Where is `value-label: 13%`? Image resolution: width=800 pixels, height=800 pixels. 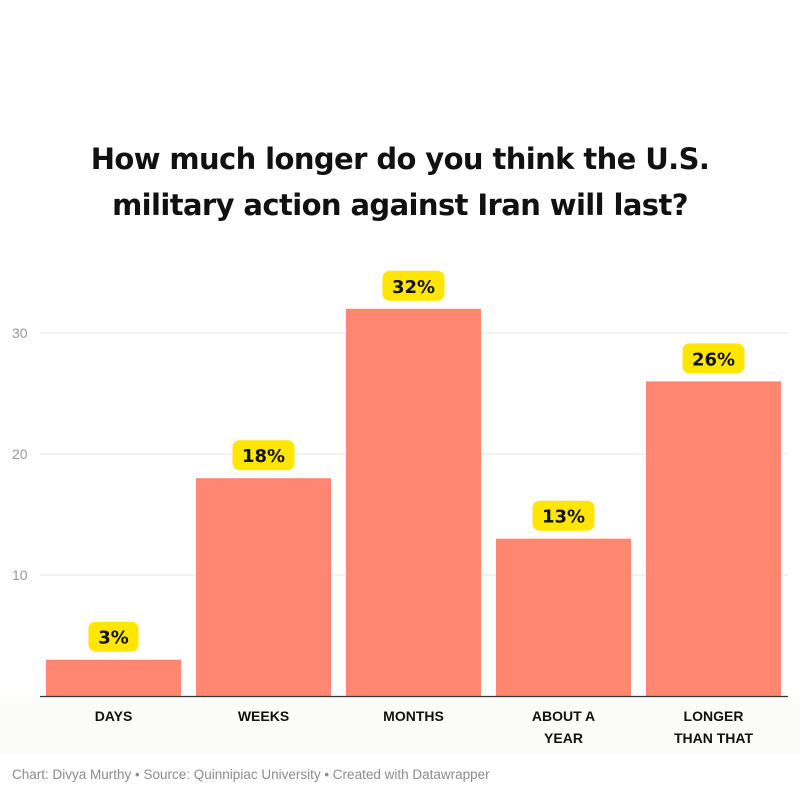 value-label: 13% is located at coordinates (563, 517).